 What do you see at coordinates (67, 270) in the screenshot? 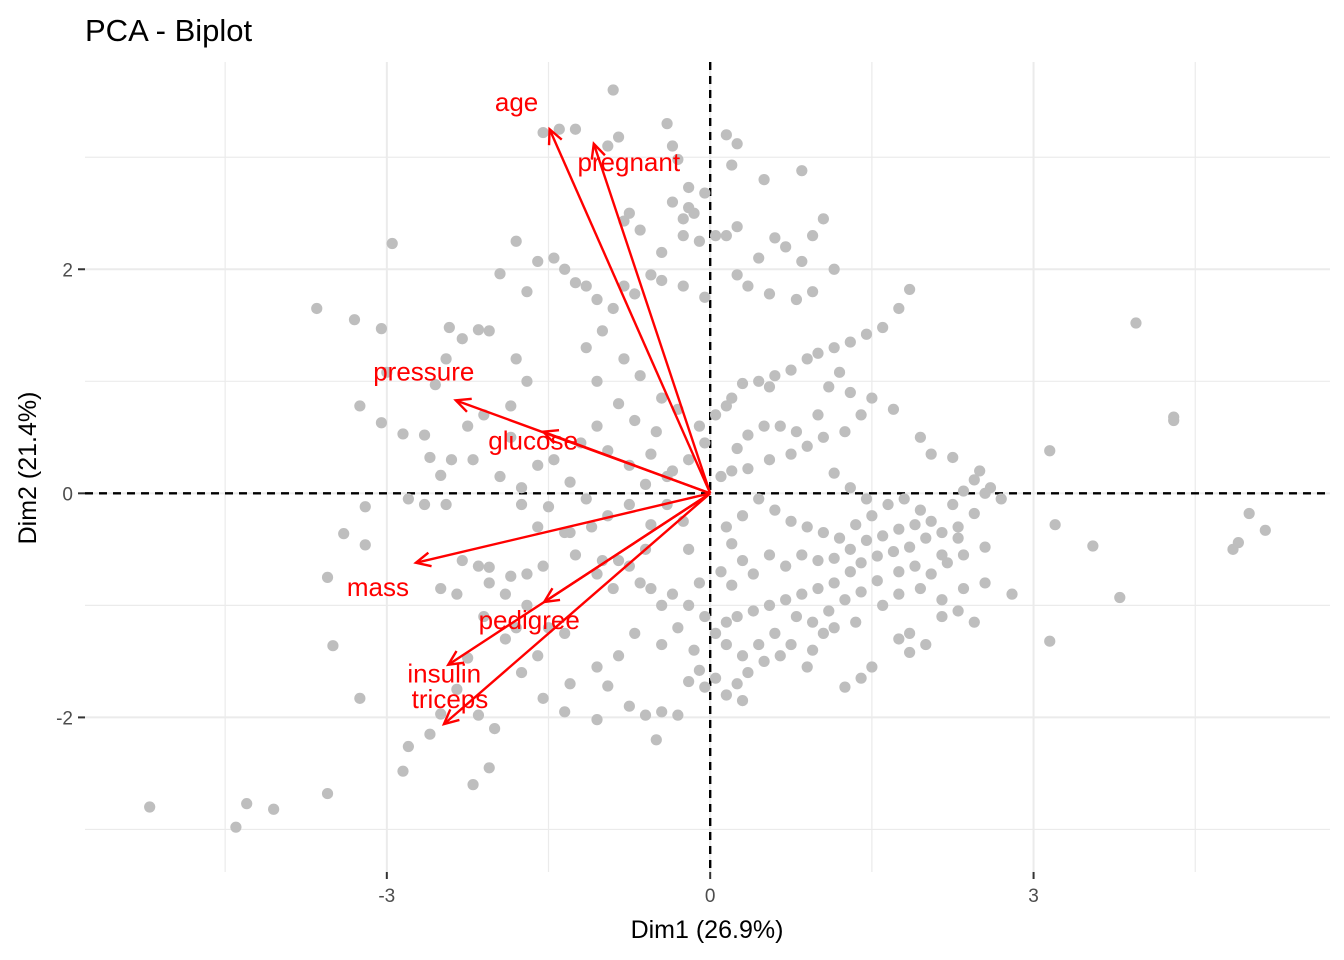
I see `y-tick-label: 2` at bounding box center [67, 270].